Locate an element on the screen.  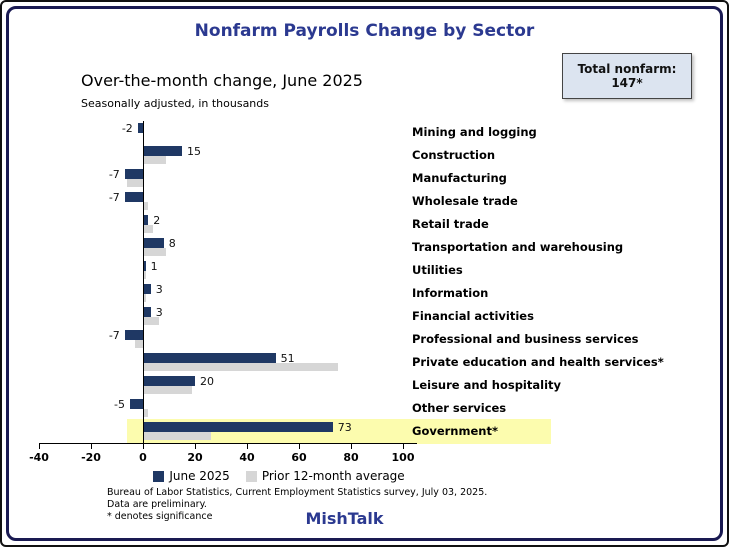
chart-subtitle: Over-the-month change, June 2025 is located at coordinates (222, 80).